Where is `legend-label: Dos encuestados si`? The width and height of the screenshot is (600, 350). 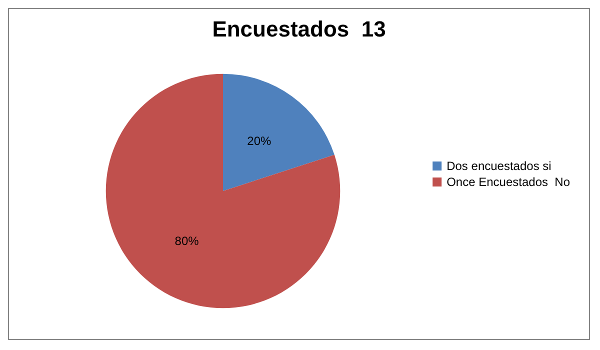 legend-label: Dos encuestados si is located at coordinates (499, 166).